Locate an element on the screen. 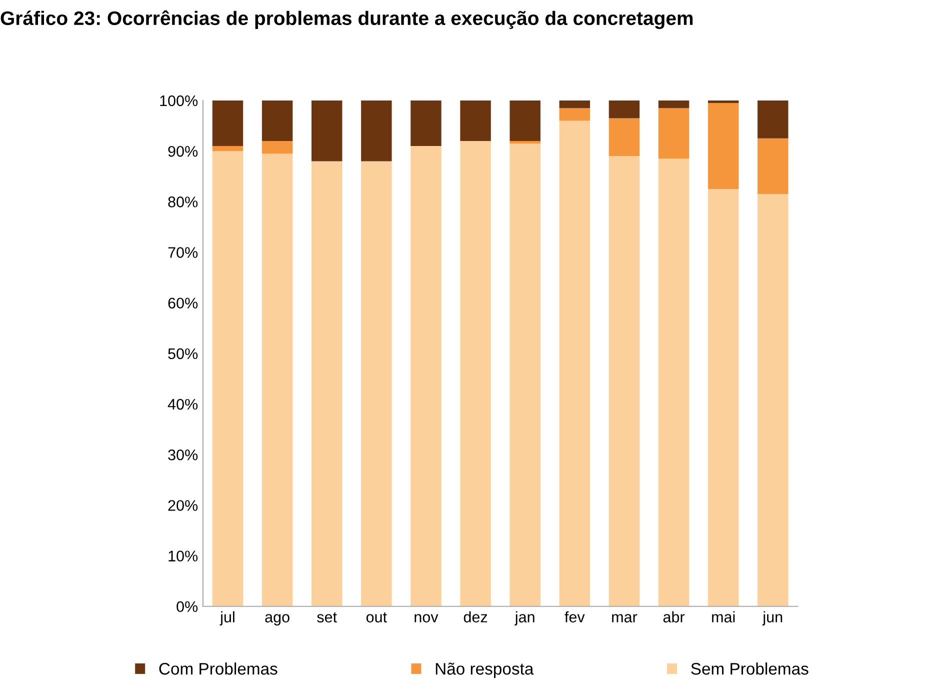 The height and width of the screenshot is (693, 944). x-tick-label: abr is located at coordinates (674, 616).